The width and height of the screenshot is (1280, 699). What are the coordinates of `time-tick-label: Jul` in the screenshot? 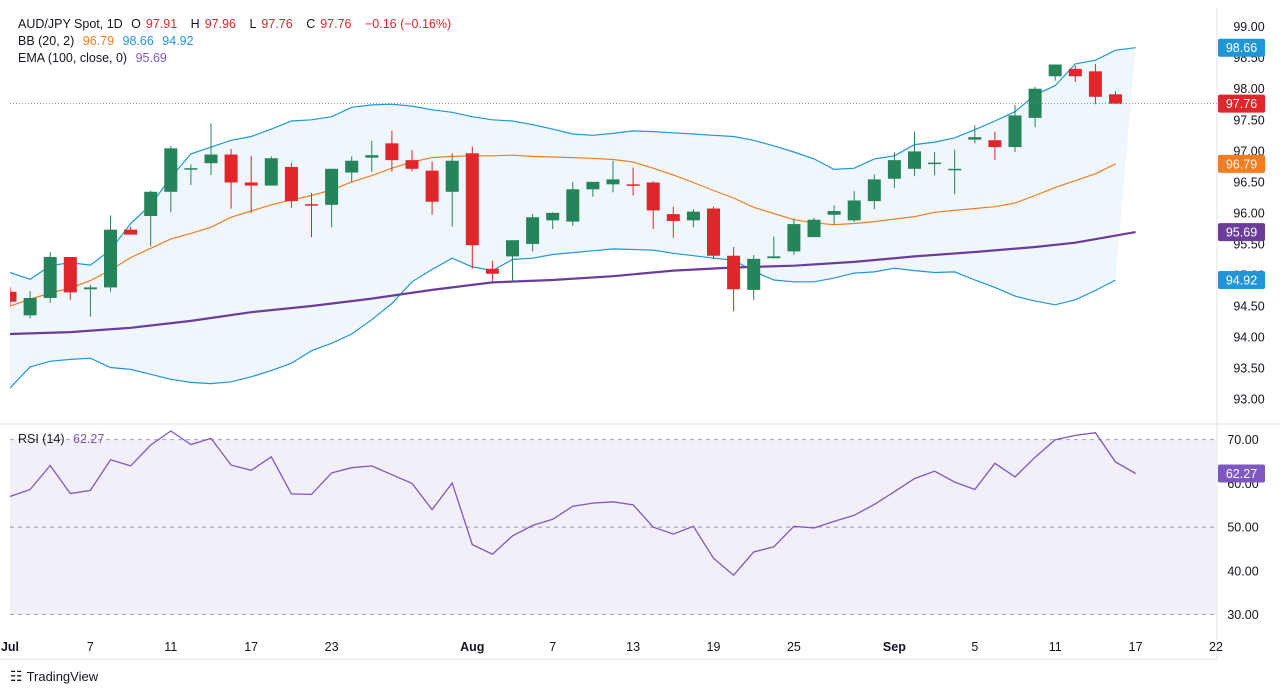 It's located at (10, 647).